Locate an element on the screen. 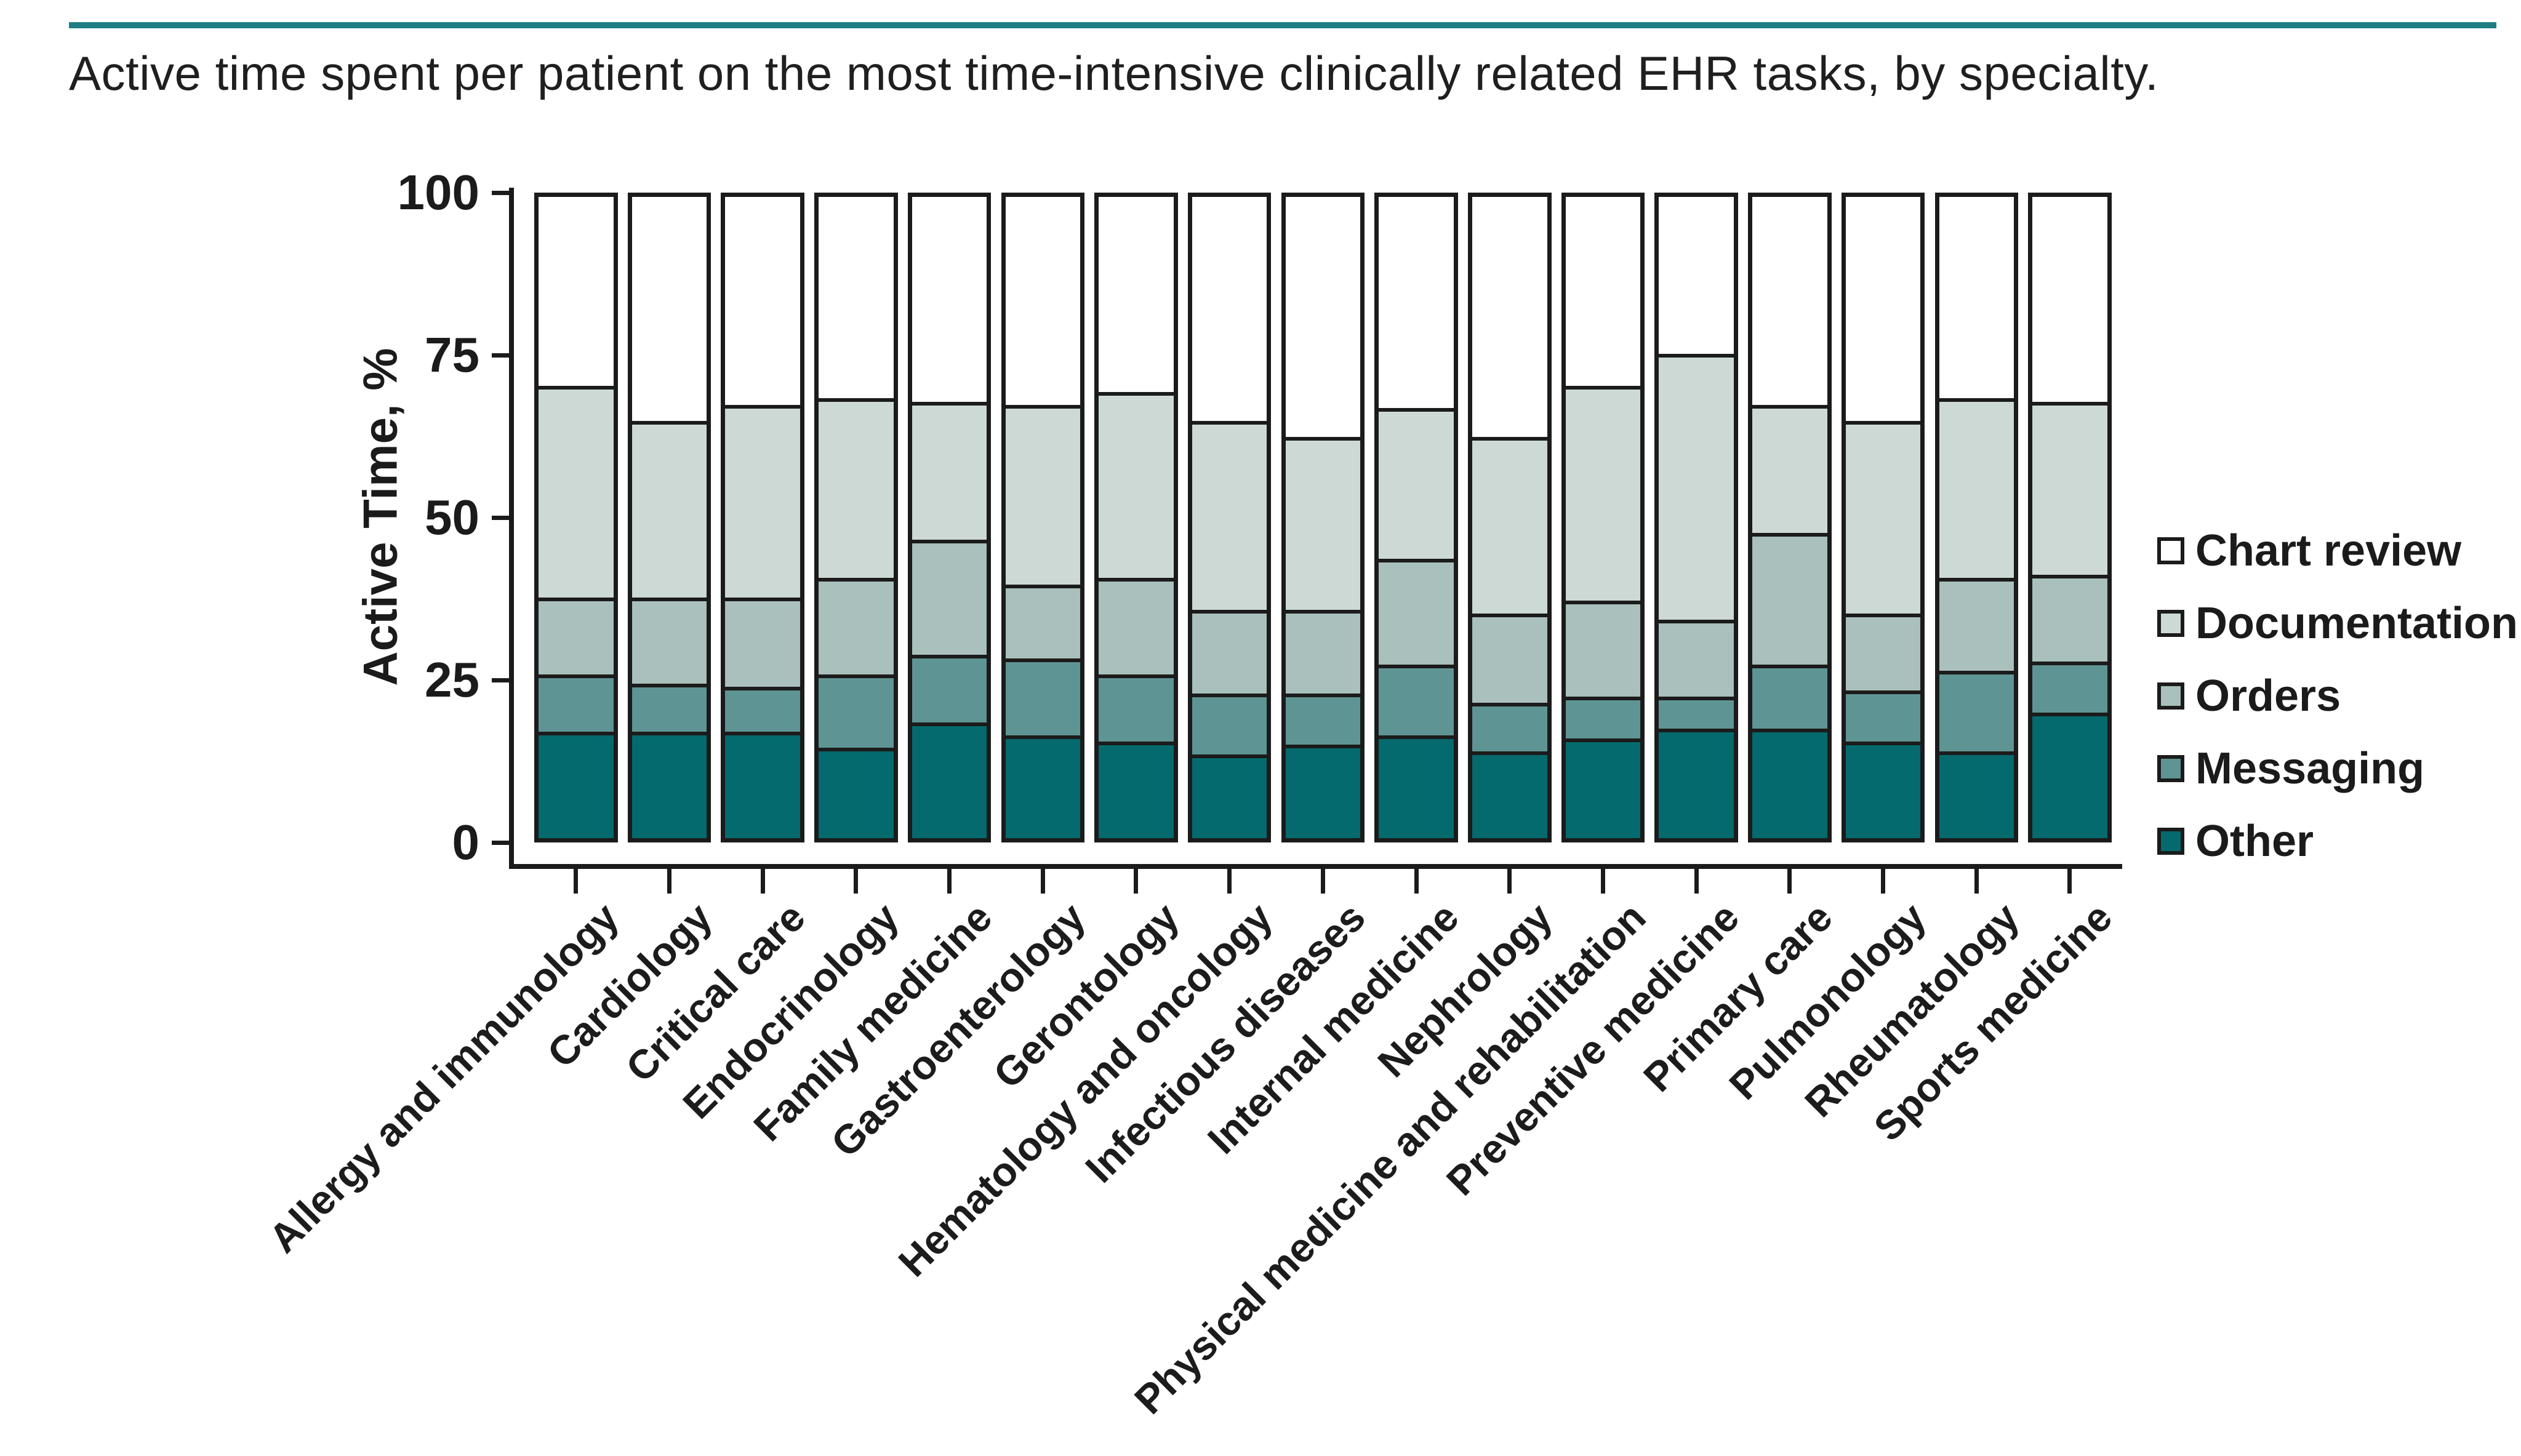  bar-internal-medicine is located at coordinates (1416, 517).